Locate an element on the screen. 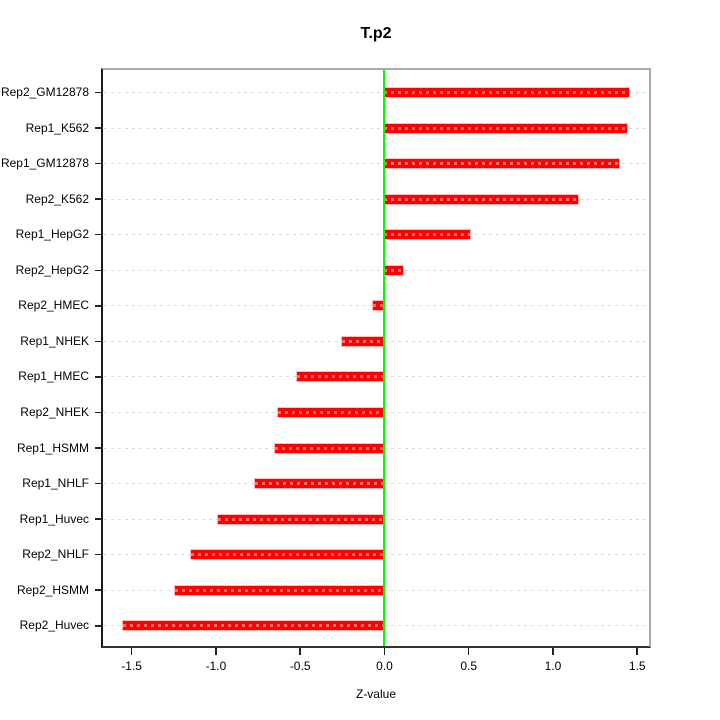 This screenshot has width=720, height=720. x-tick-label: 1.0 is located at coordinates (553, 666).